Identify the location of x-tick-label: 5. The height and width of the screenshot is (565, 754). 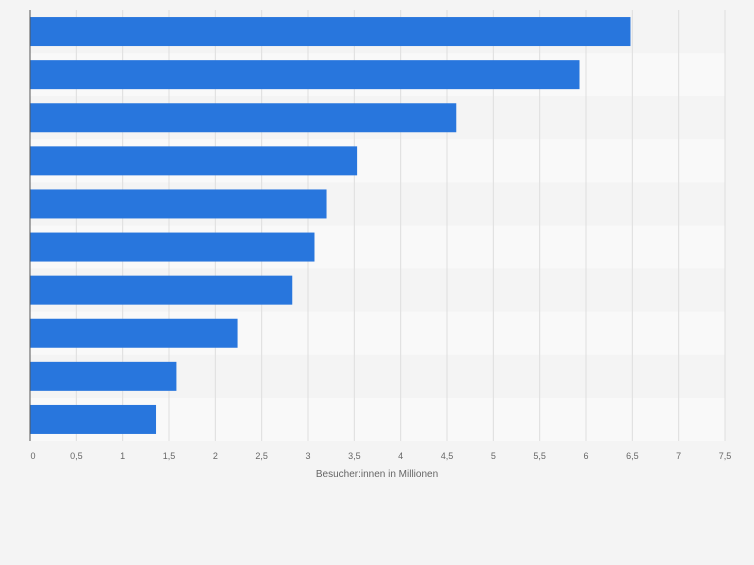
(493, 456).